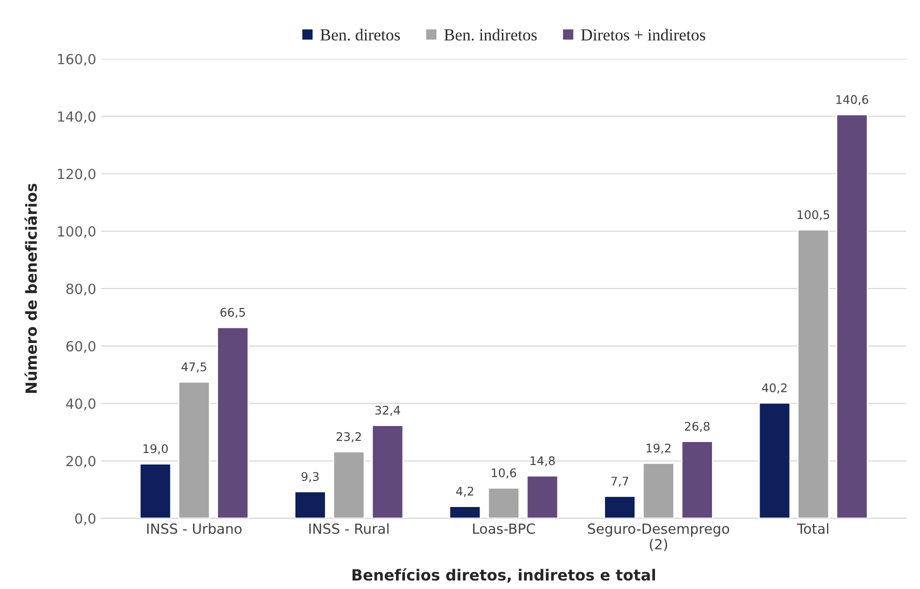 The width and height of the screenshot is (920, 589). I want to click on data-label: 7,7, so click(619, 481).